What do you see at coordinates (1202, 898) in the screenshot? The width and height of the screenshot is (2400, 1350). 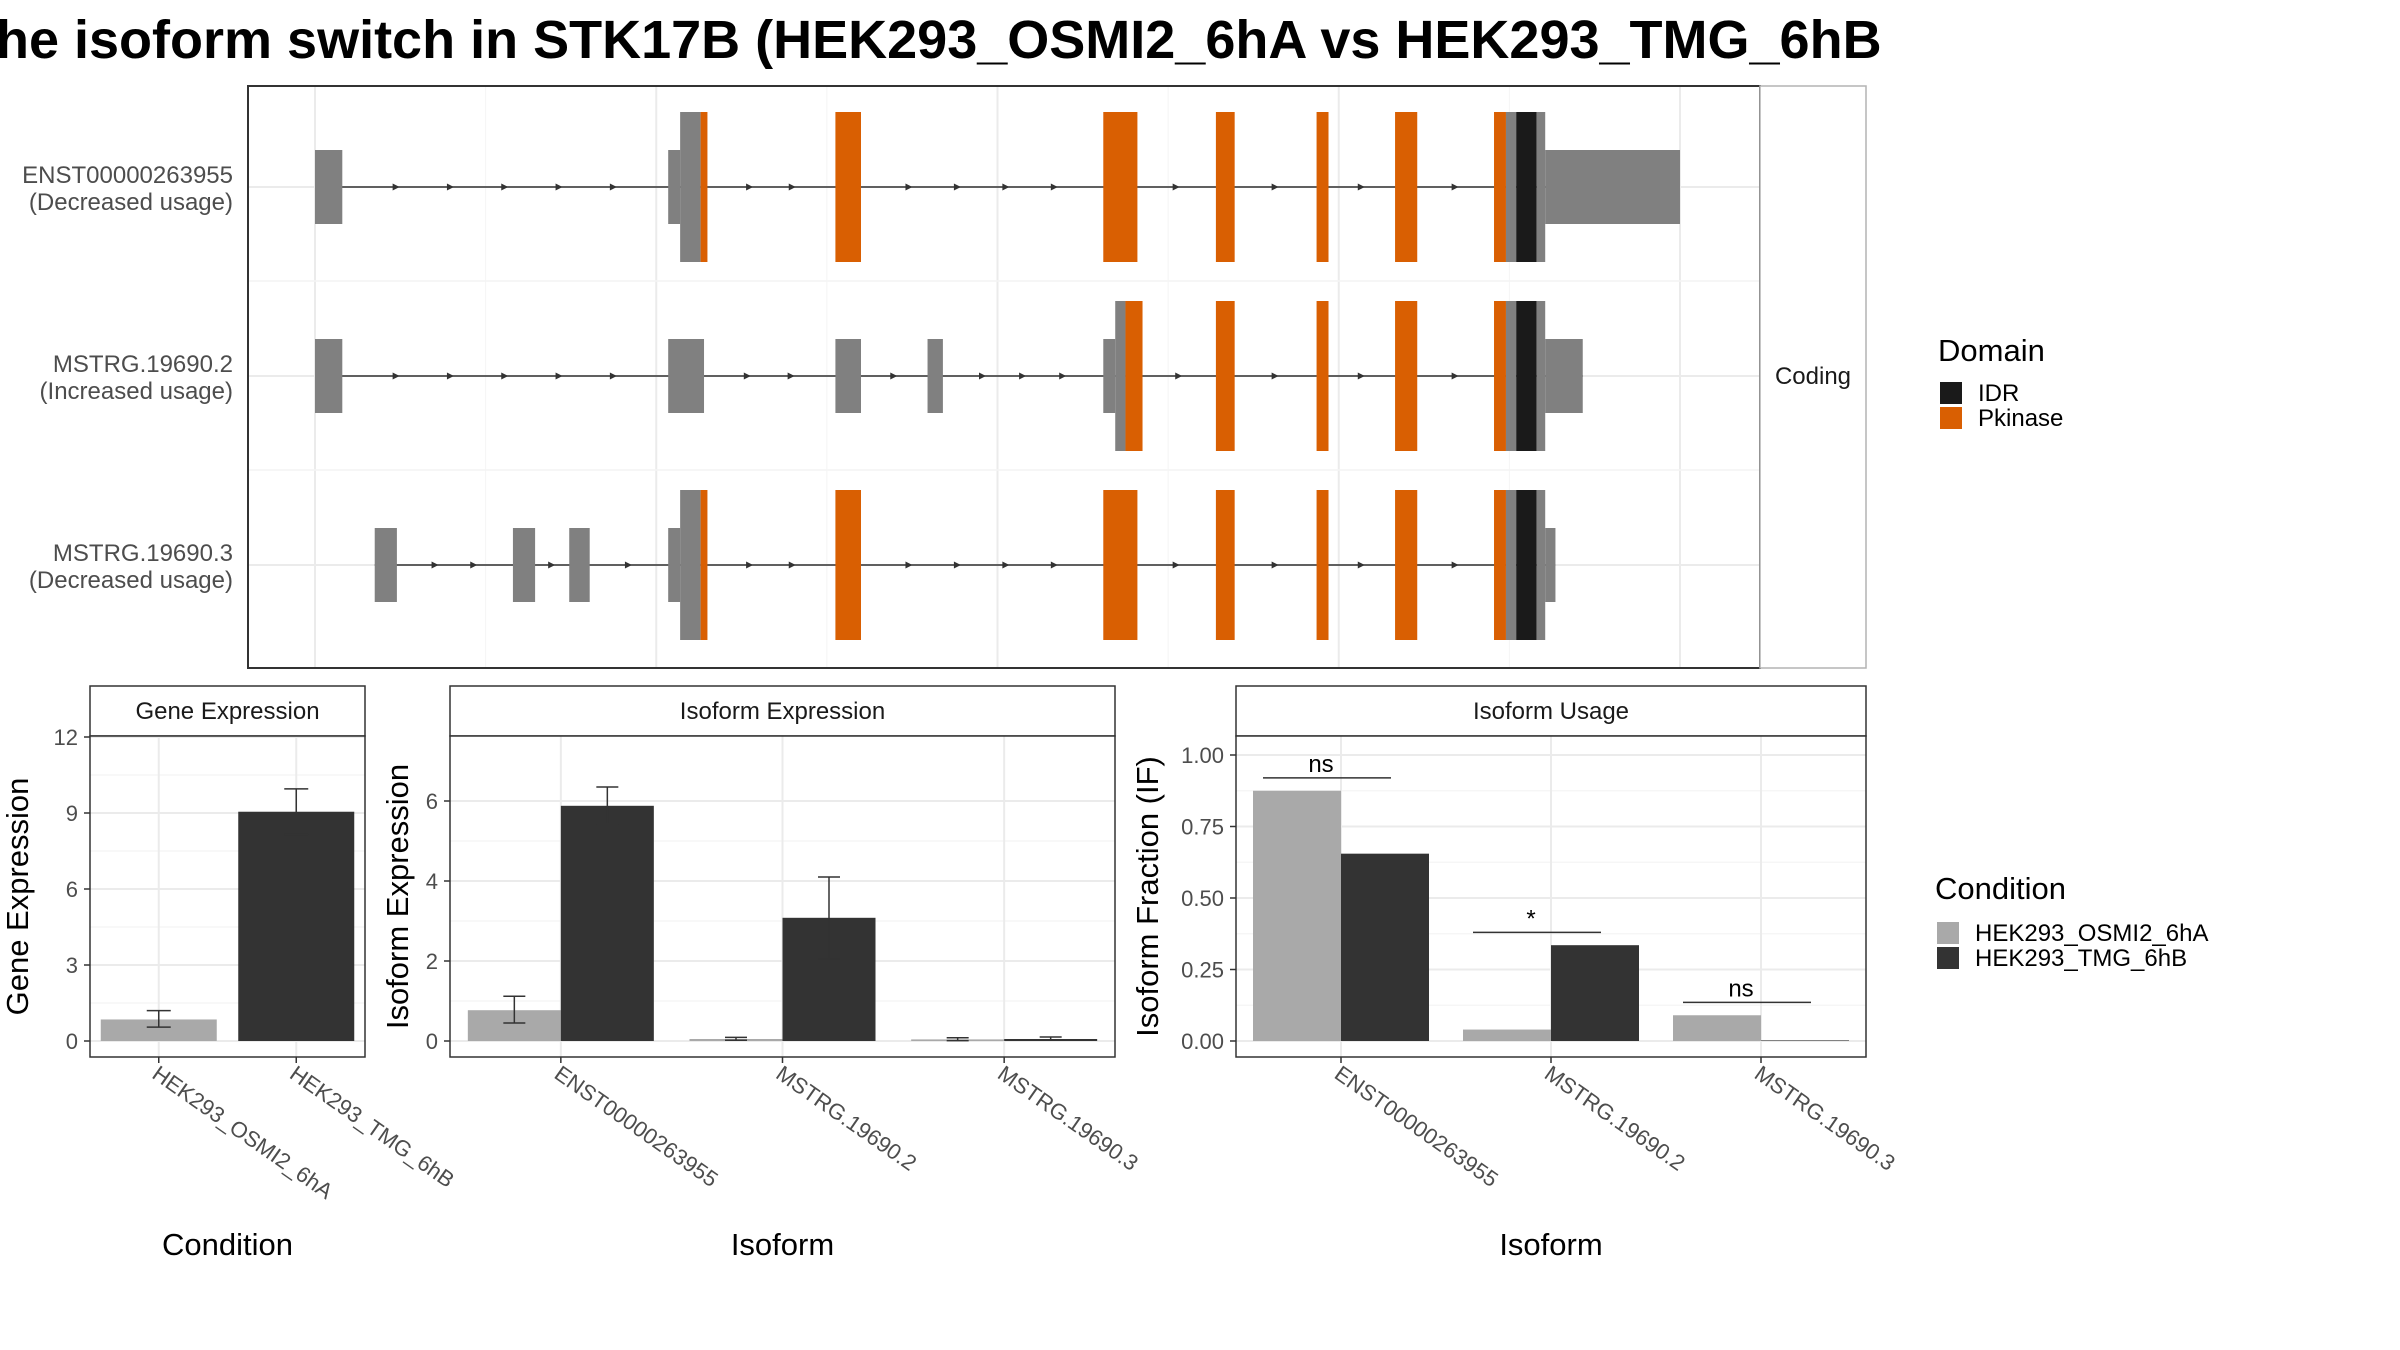 I see `y-tick-label: 0.50` at bounding box center [1202, 898].